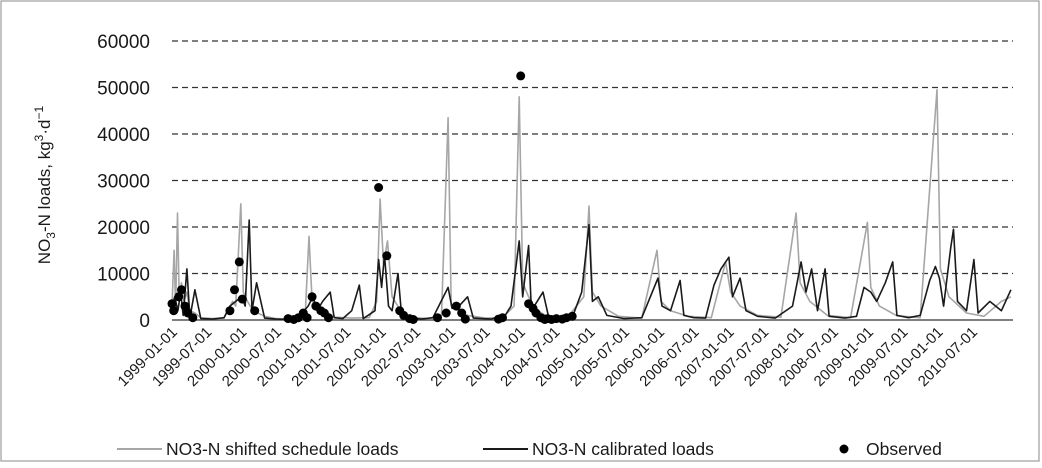 The height and width of the screenshot is (468, 1042). Describe the element at coordinates (904, 449) in the screenshot. I see `legend-label-observed: Observed` at that location.